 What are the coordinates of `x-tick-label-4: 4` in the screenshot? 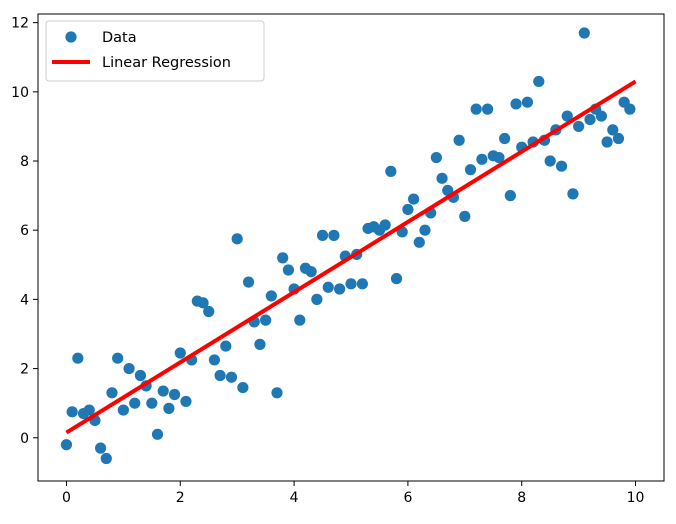 It's located at (294, 498).